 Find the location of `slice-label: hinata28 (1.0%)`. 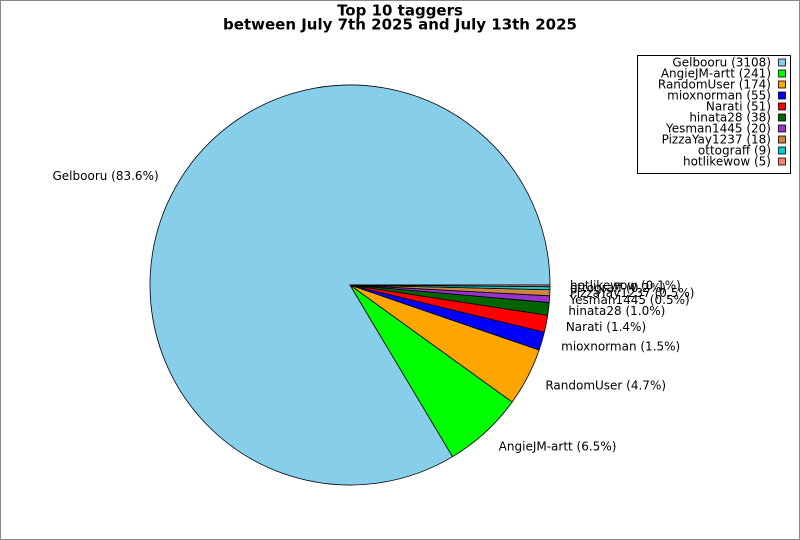

slice-label: hinata28 (1.0%) is located at coordinates (616, 311).